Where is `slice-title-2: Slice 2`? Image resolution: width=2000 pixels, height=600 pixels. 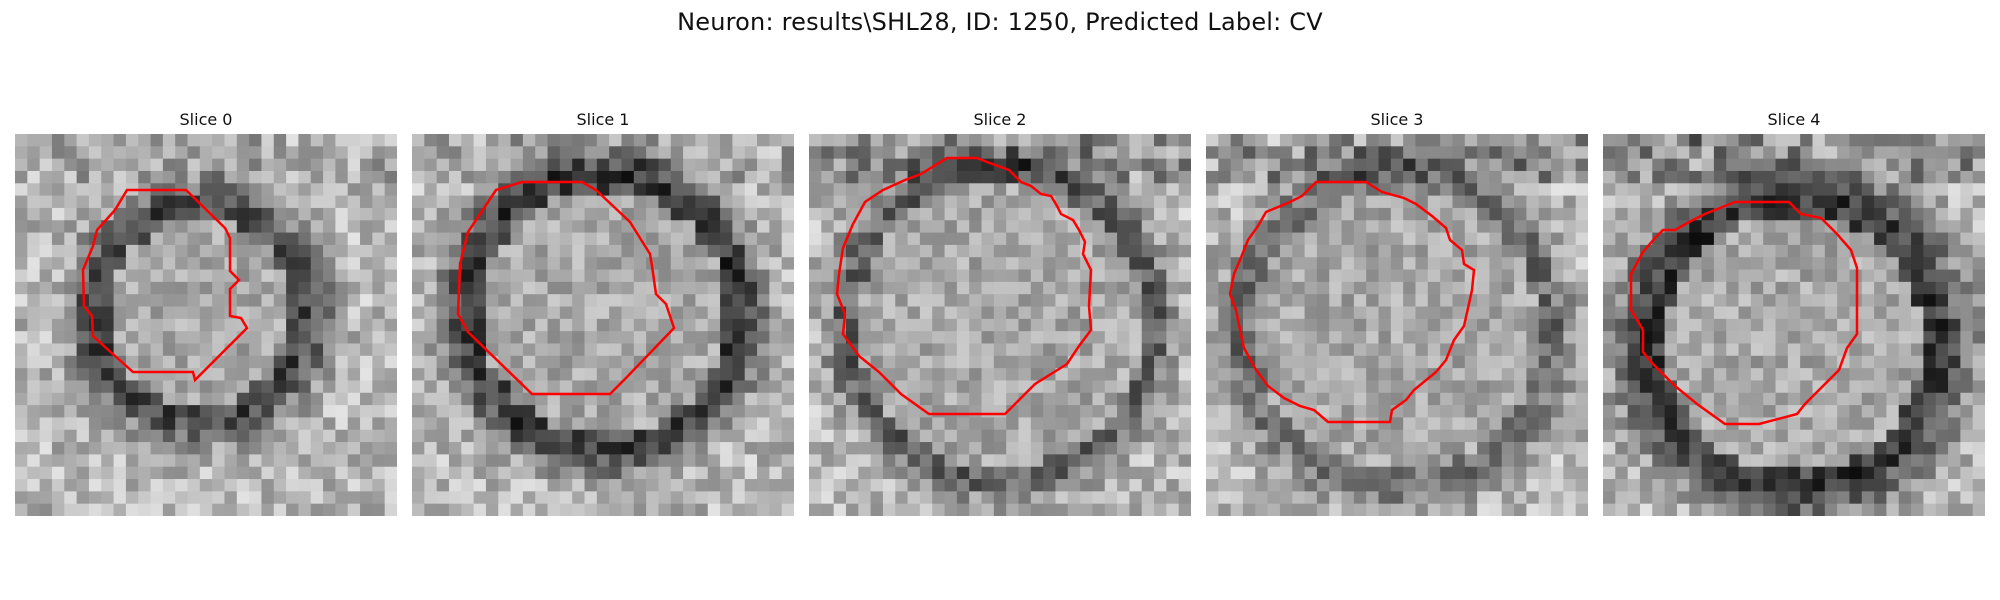 slice-title-2: Slice 2 is located at coordinates (1000, 119).